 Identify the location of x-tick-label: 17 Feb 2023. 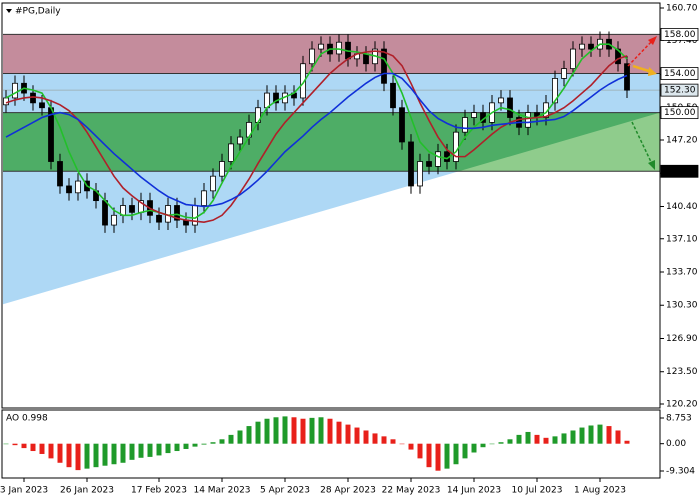
(159, 491).